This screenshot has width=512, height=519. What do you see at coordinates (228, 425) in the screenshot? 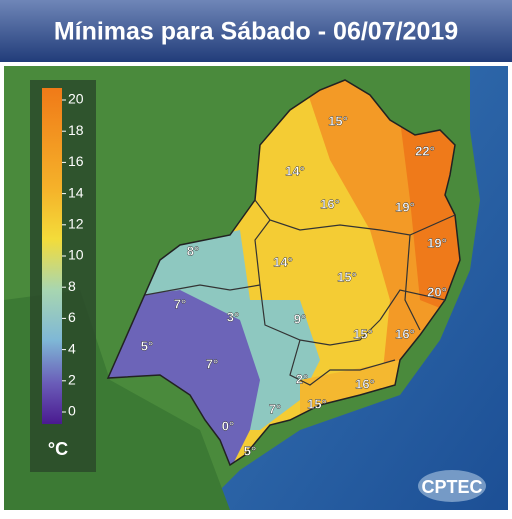
I see `temperature-label: 0°` at bounding box center [228, 425].